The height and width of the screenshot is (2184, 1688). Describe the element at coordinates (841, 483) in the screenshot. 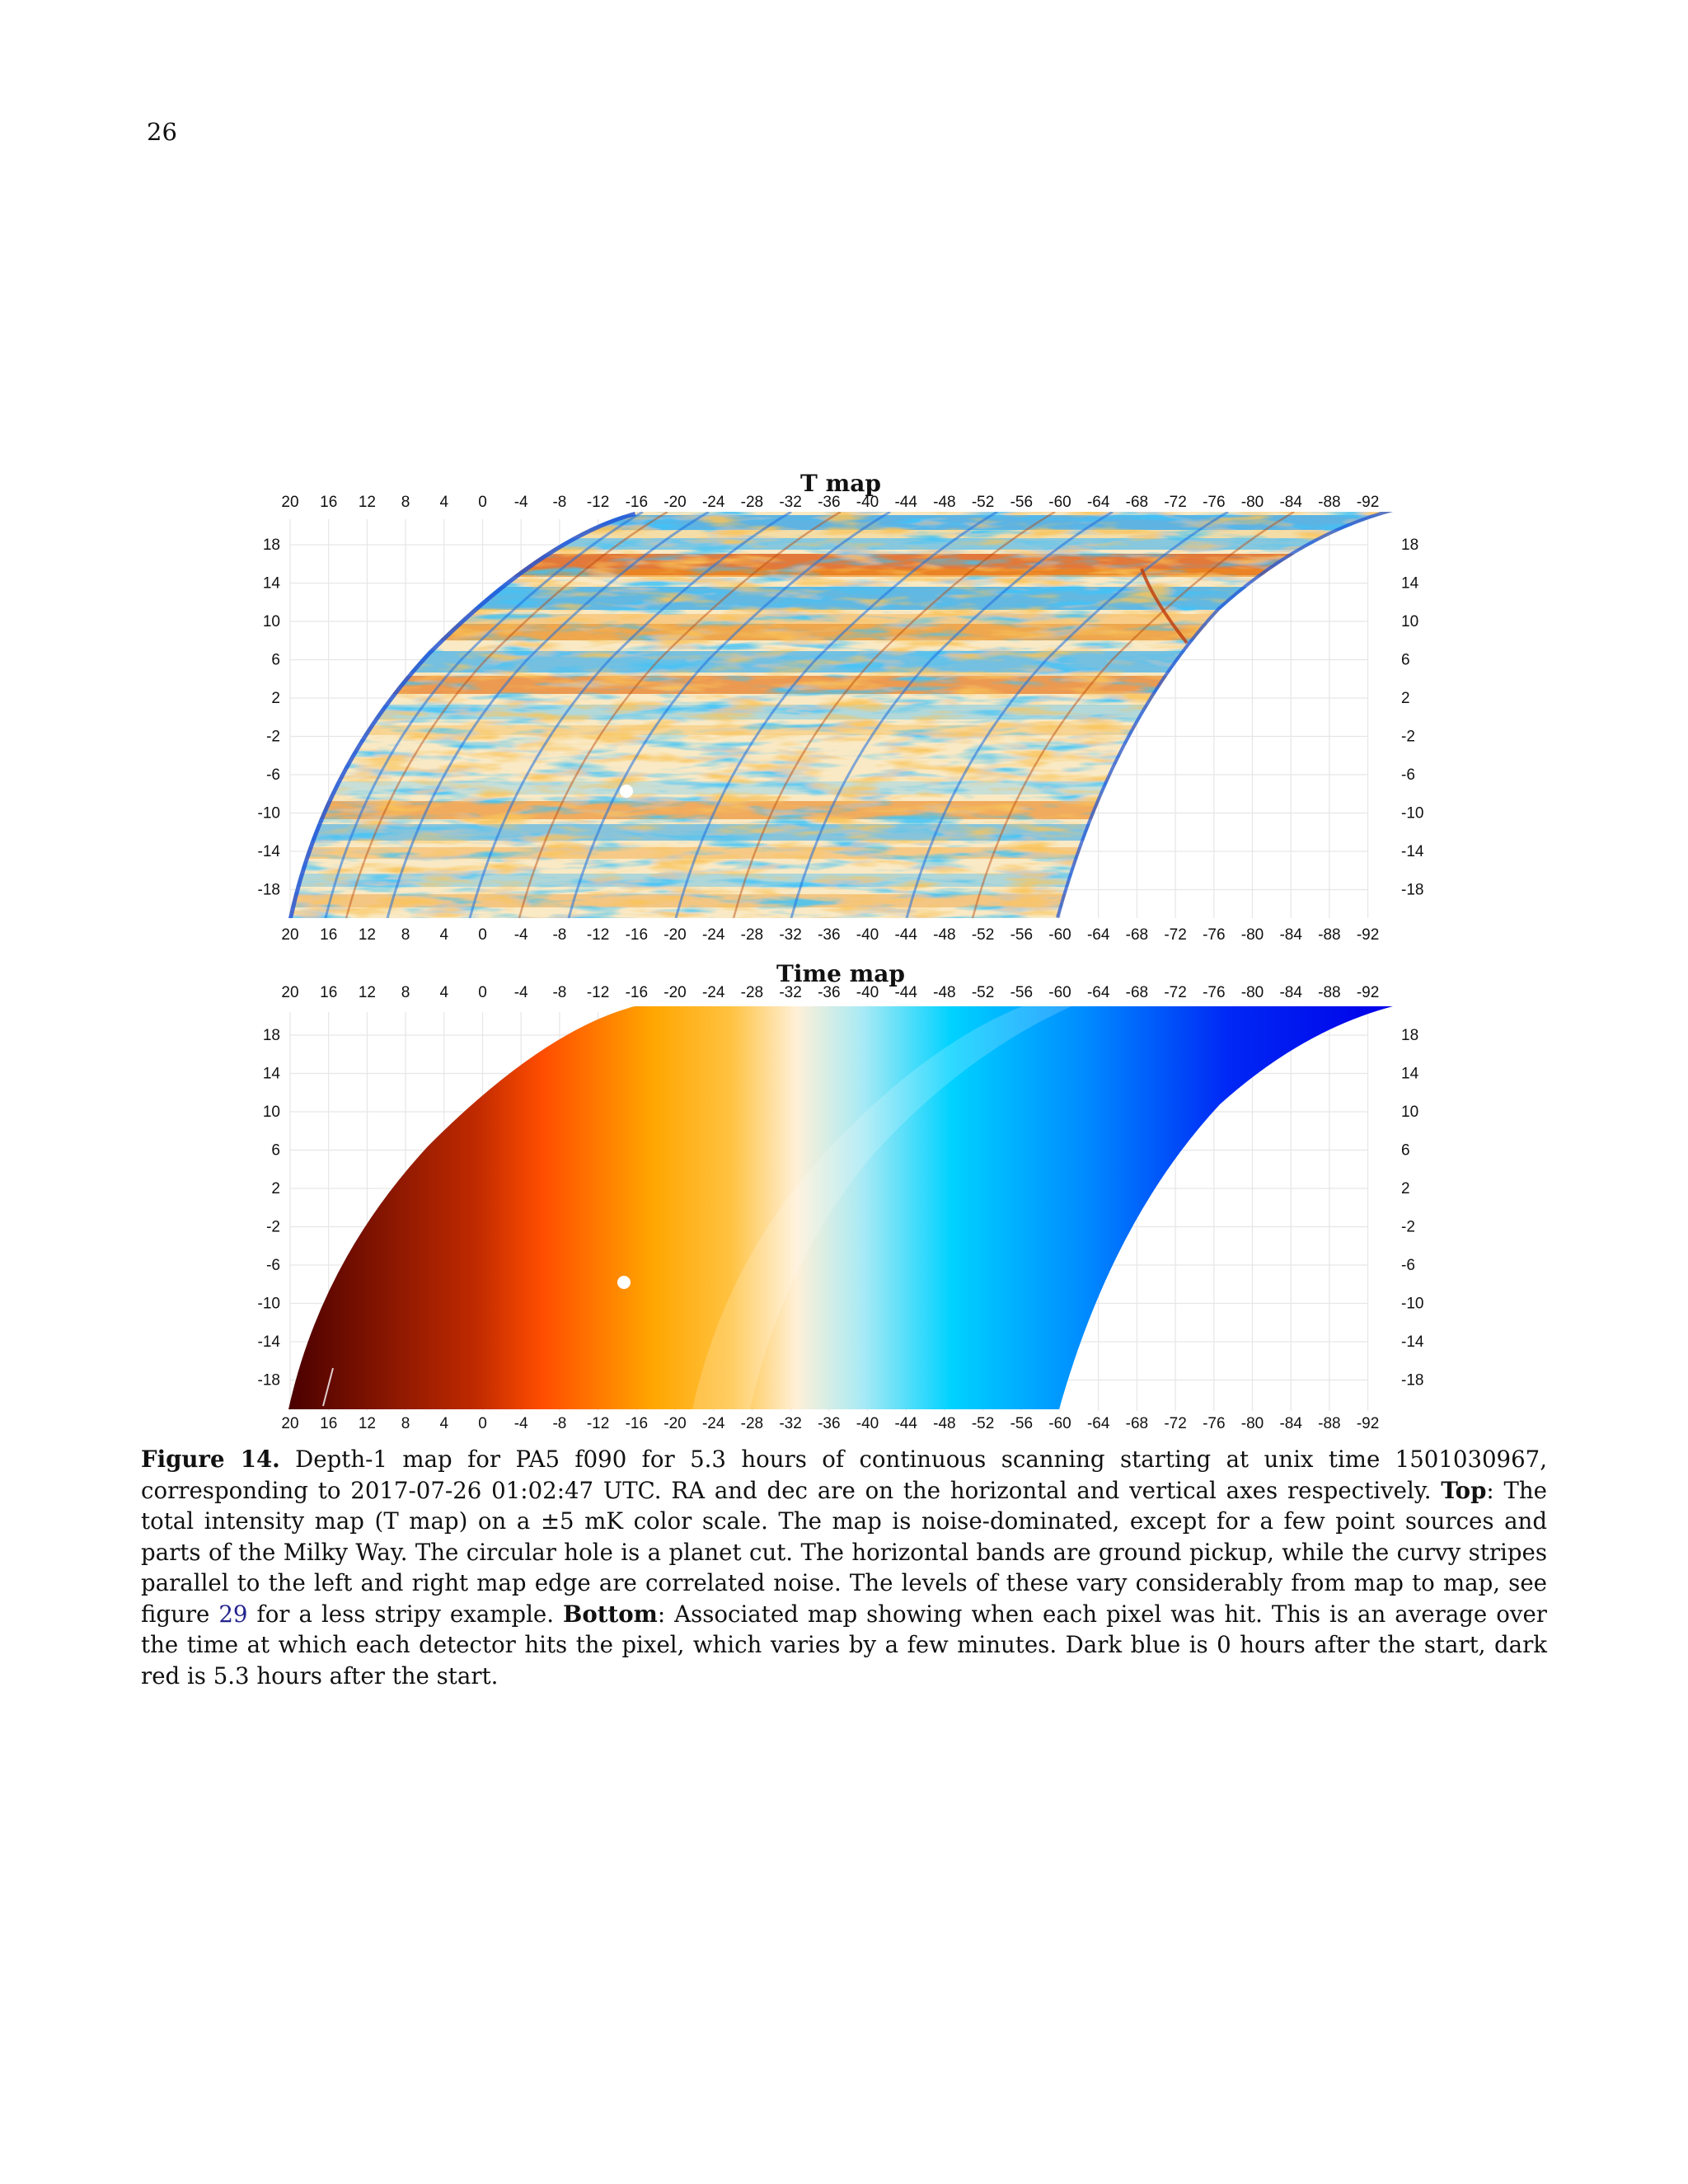

I see `t-map-title: T map` at that location.